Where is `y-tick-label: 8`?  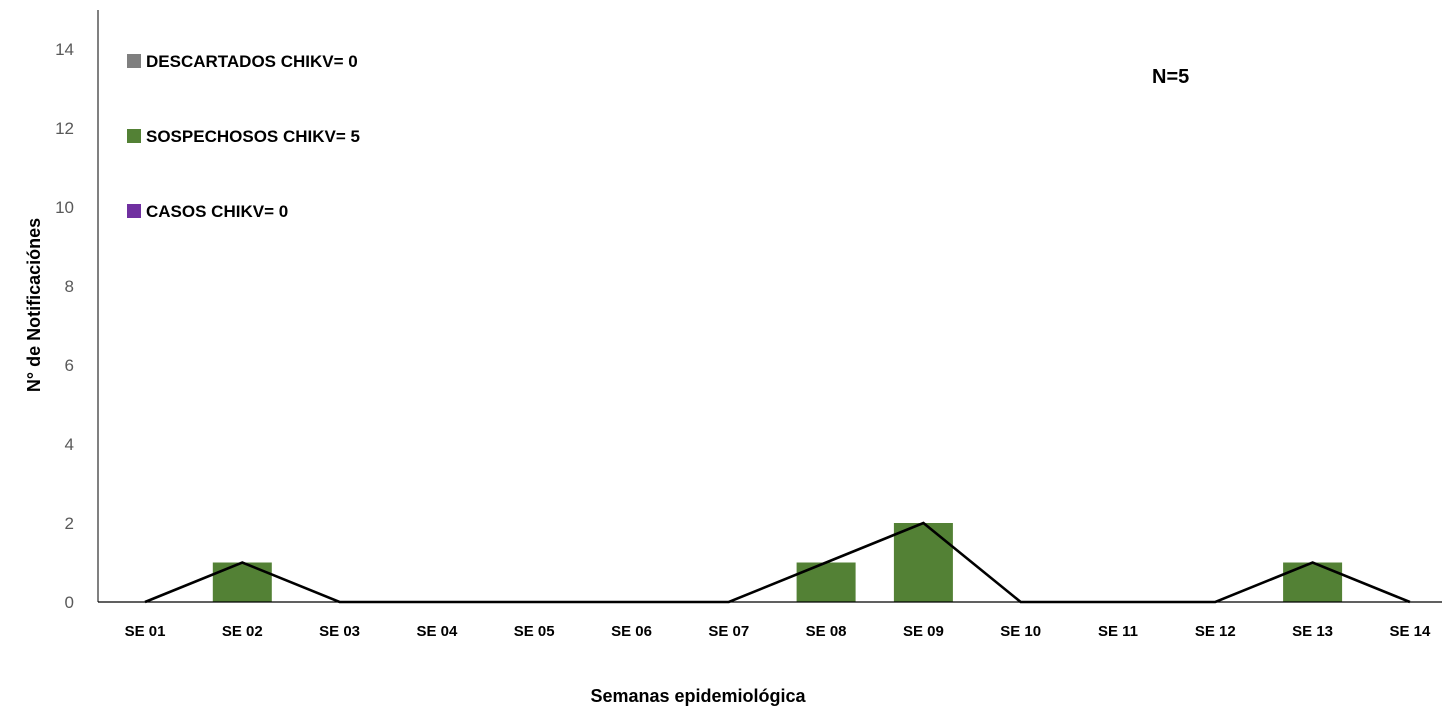 y-tick-label: 8 is located at coordinates (69, 286).